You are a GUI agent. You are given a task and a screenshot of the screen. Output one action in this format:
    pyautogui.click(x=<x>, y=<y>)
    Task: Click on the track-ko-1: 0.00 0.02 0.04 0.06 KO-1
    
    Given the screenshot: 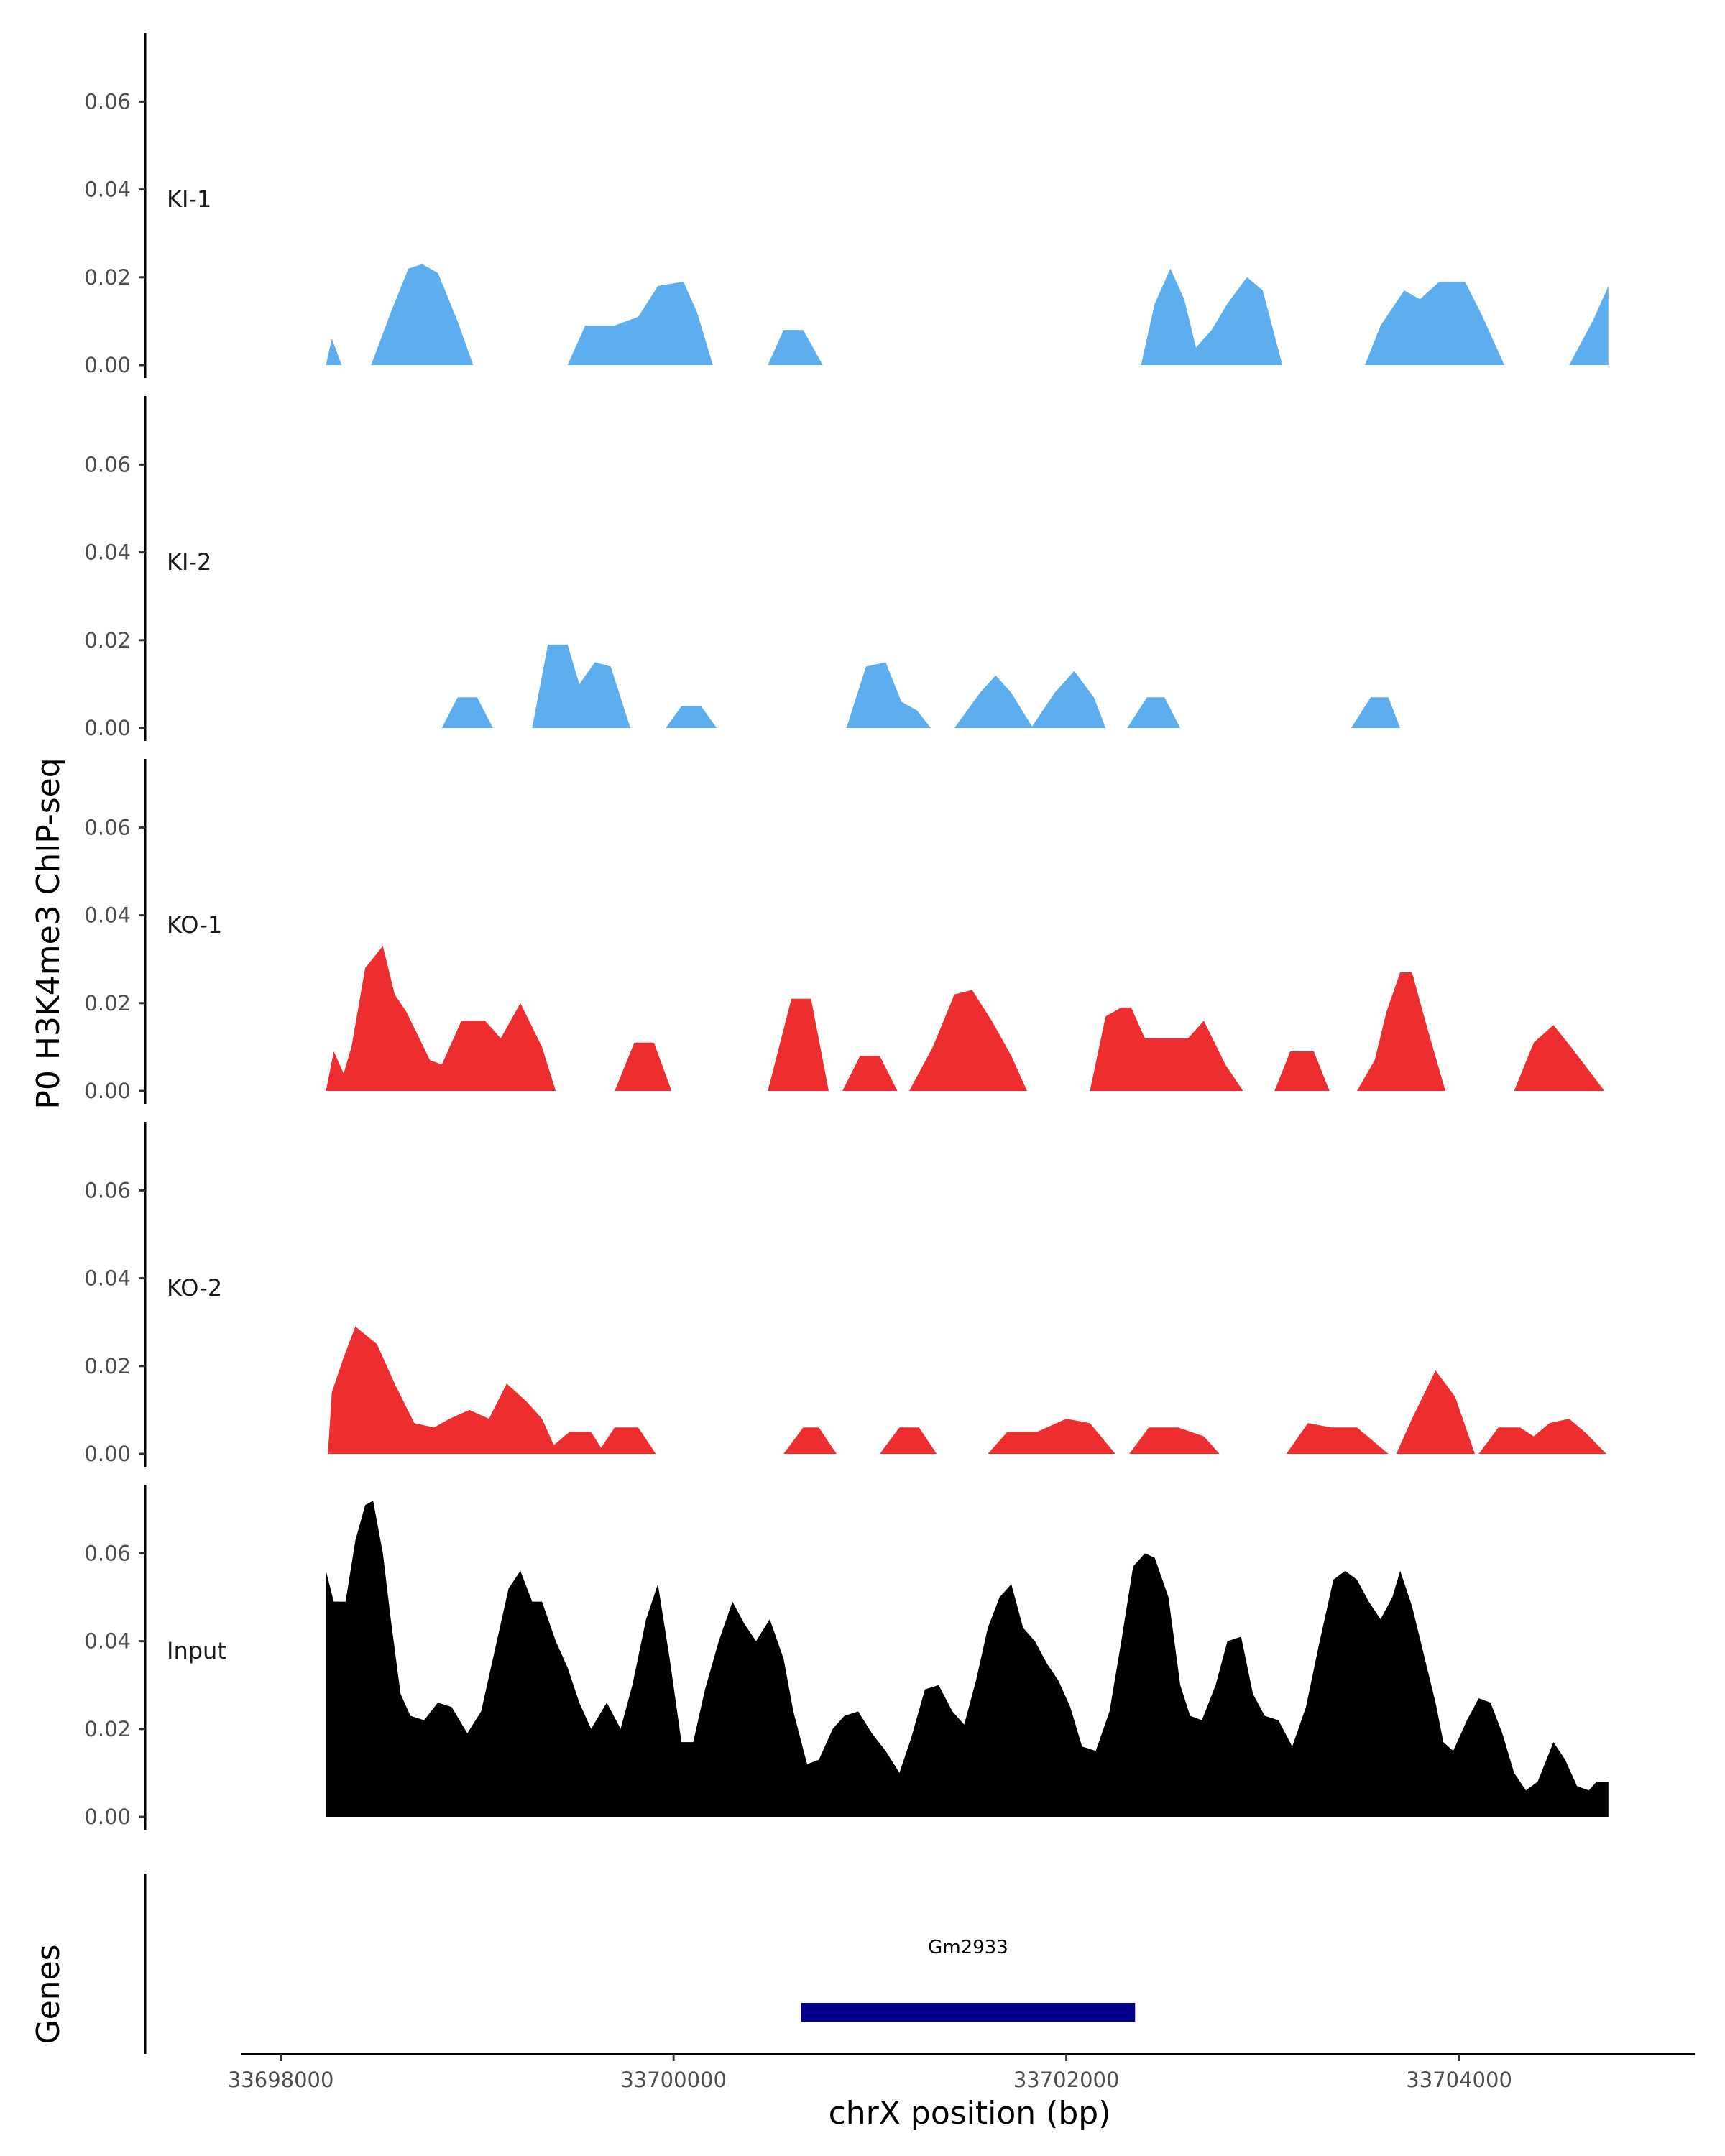 What is the action you would take?
    pyautogui.click(x=844, y=931)
    